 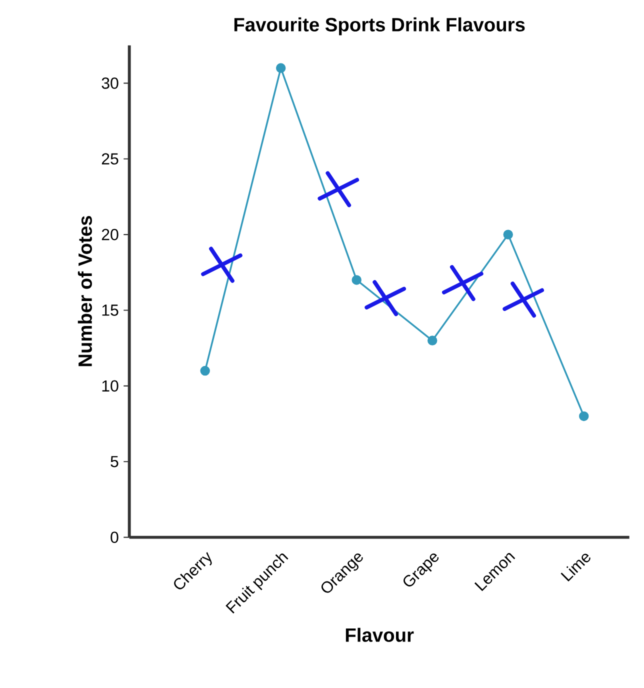 I want to click on y-tick-label: 10, so click(x=110, y=386).